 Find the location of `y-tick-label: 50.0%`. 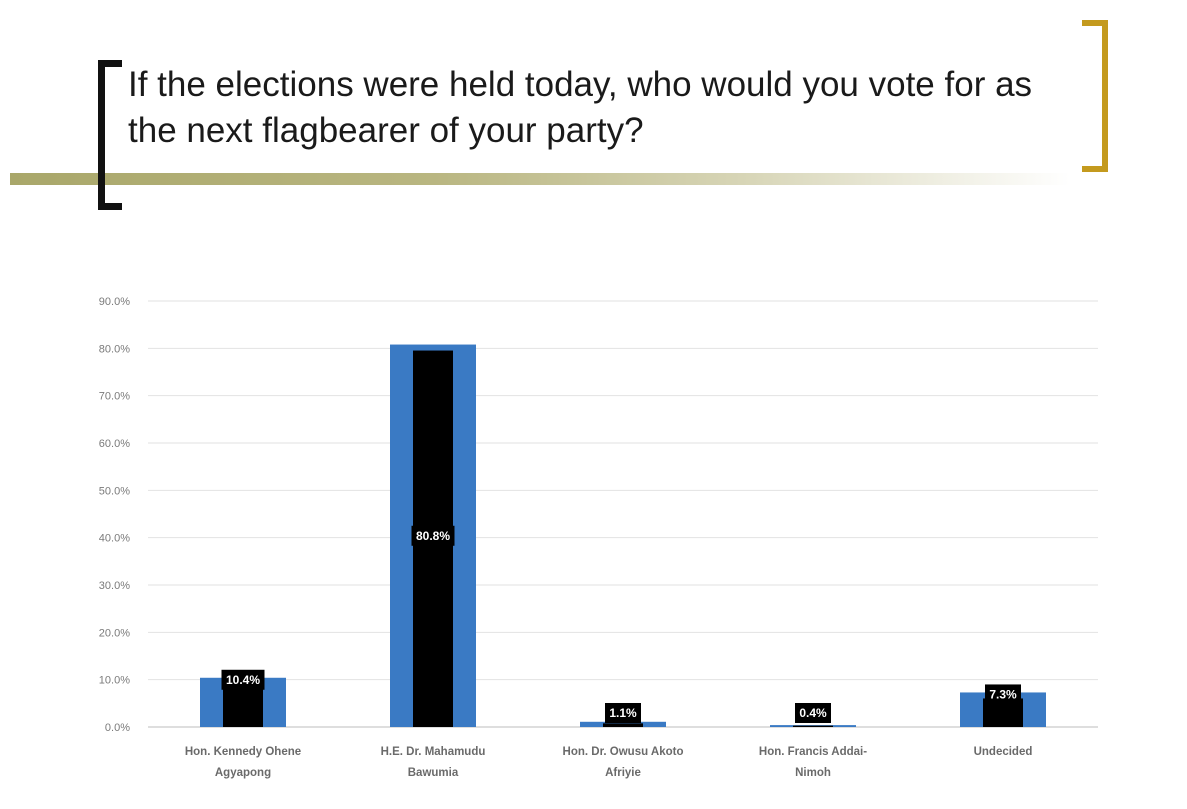

y-tick-label: 50.0% is located at coordinates (114, 491).